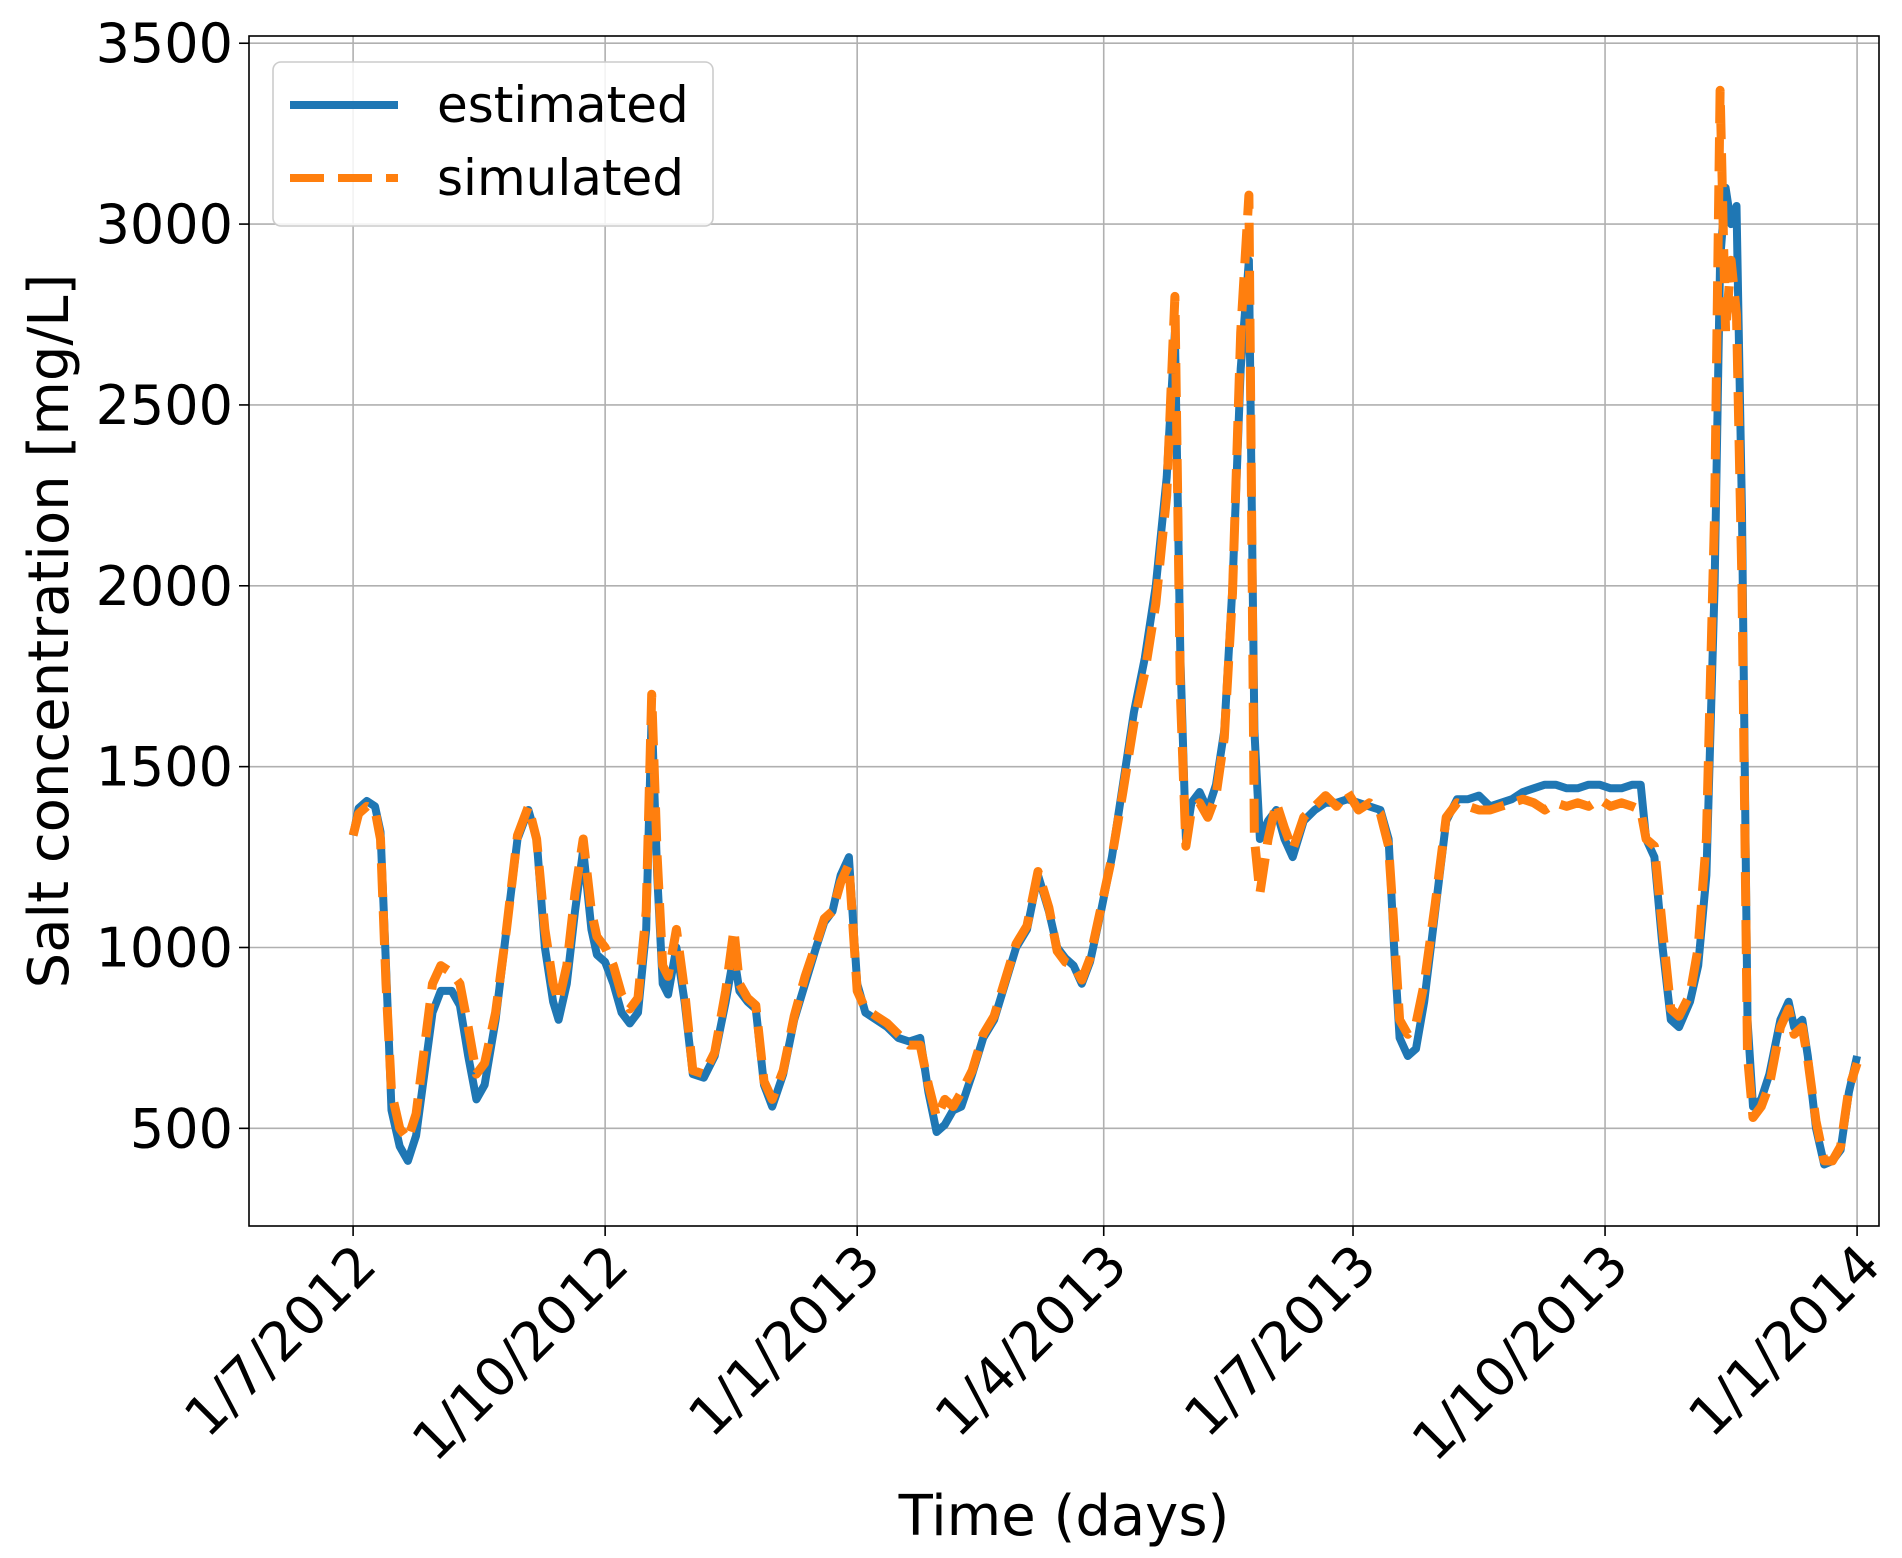 Image resolution: width=1902 pixels, height=1558 pixels. Describe the element at coordinates (493, 144) in the screenshot. I see `legend: estimated simulated` at that location.